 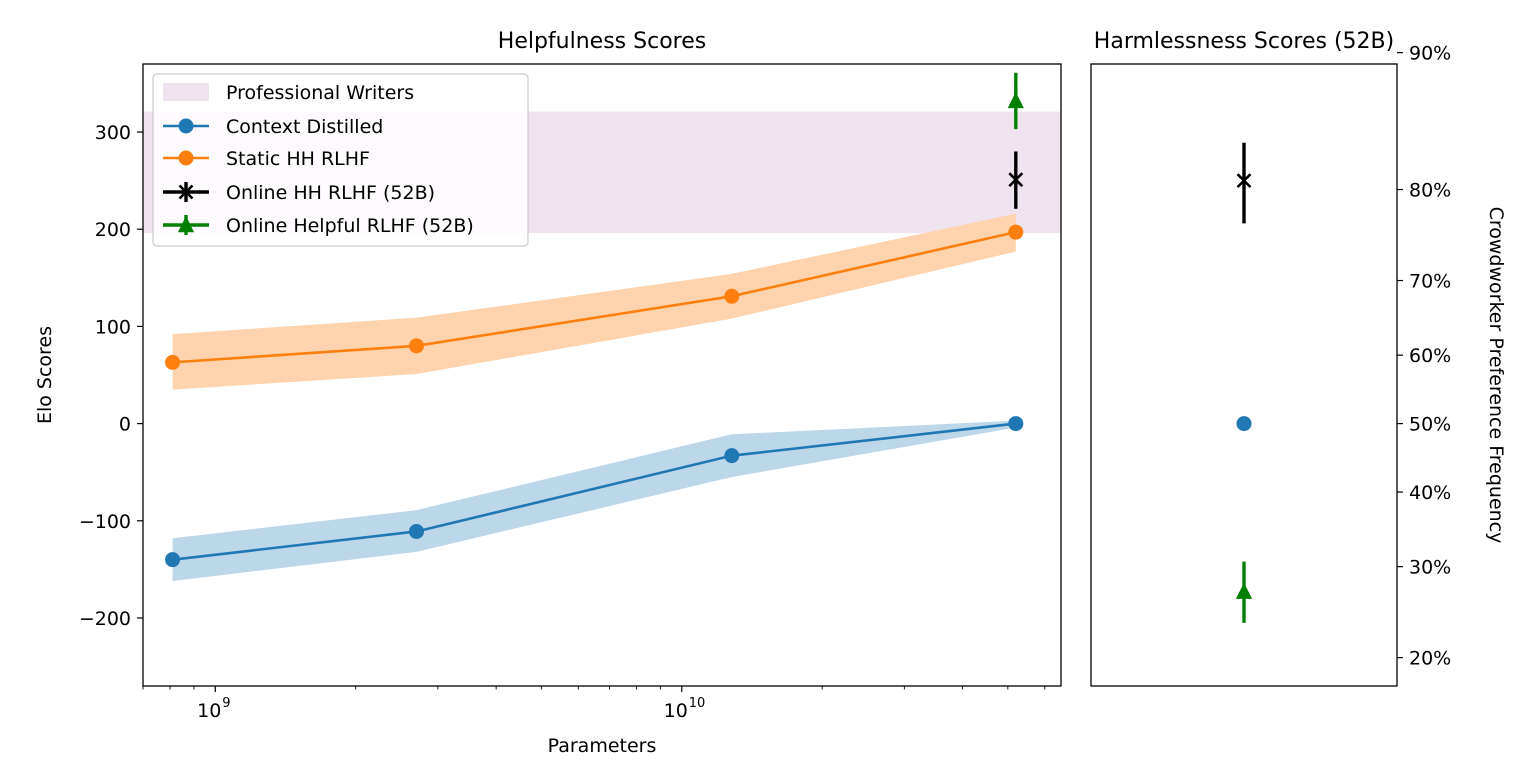 I want to click on y-tick-label: 200, so click(x=113, y=230).